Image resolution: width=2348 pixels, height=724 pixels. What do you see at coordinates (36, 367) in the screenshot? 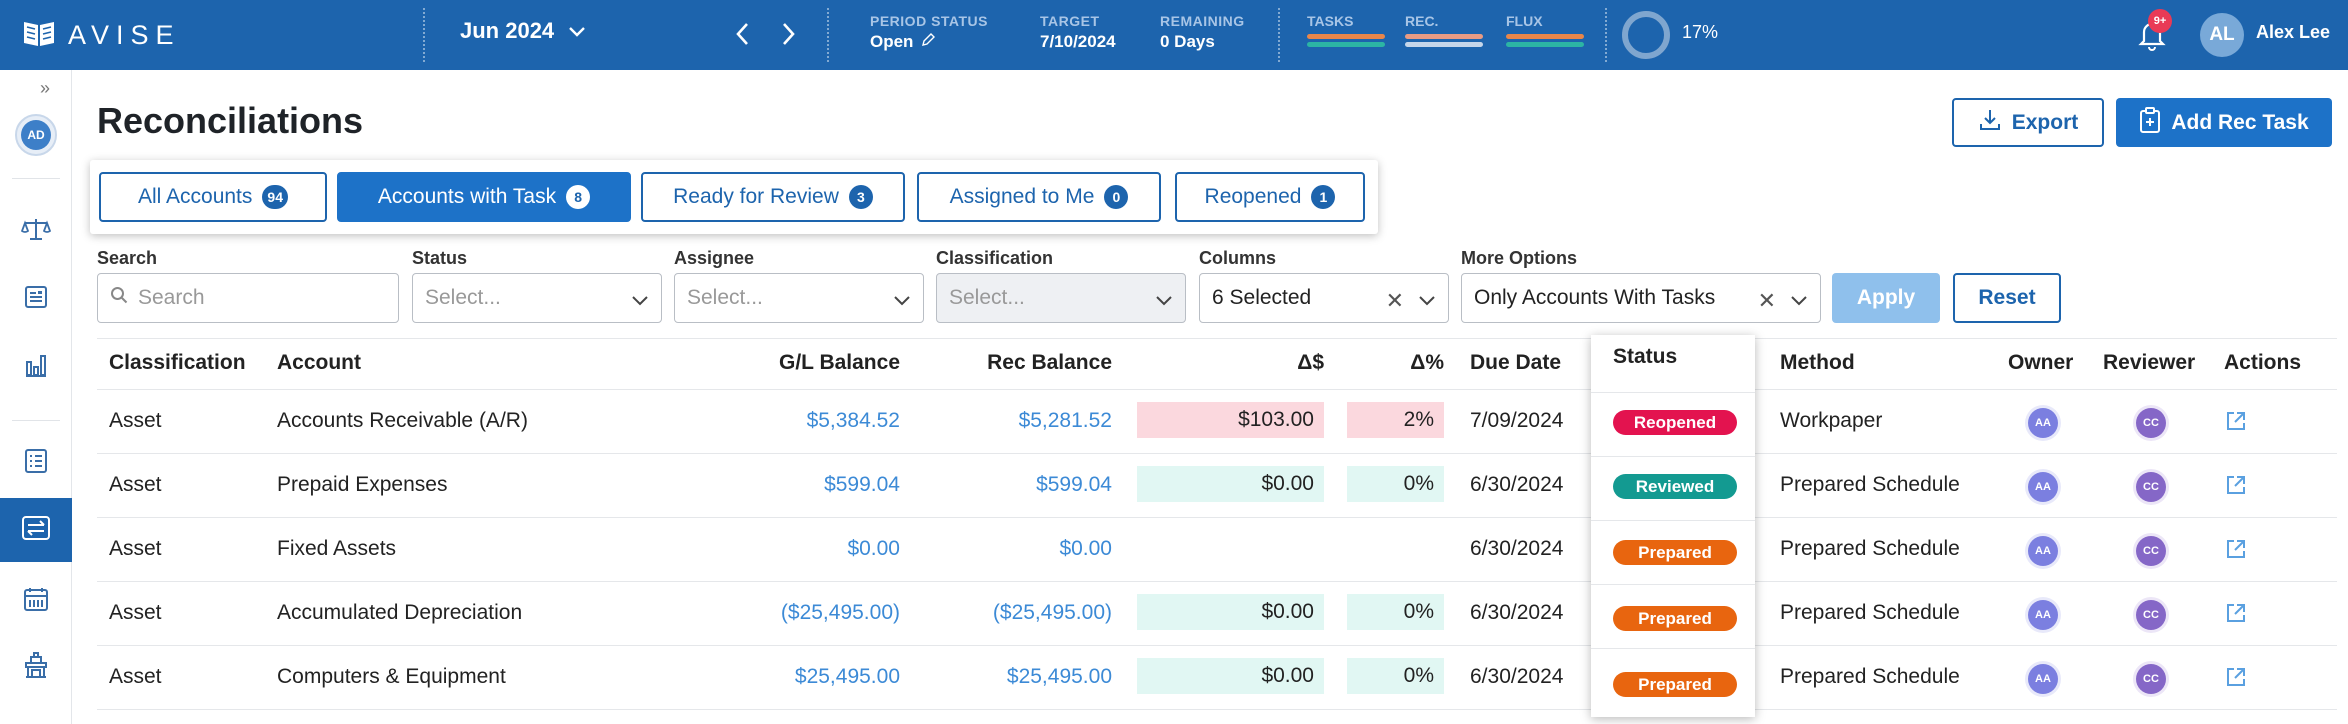
I see `sidebar-item-reports` at bounding box center [36, 367].